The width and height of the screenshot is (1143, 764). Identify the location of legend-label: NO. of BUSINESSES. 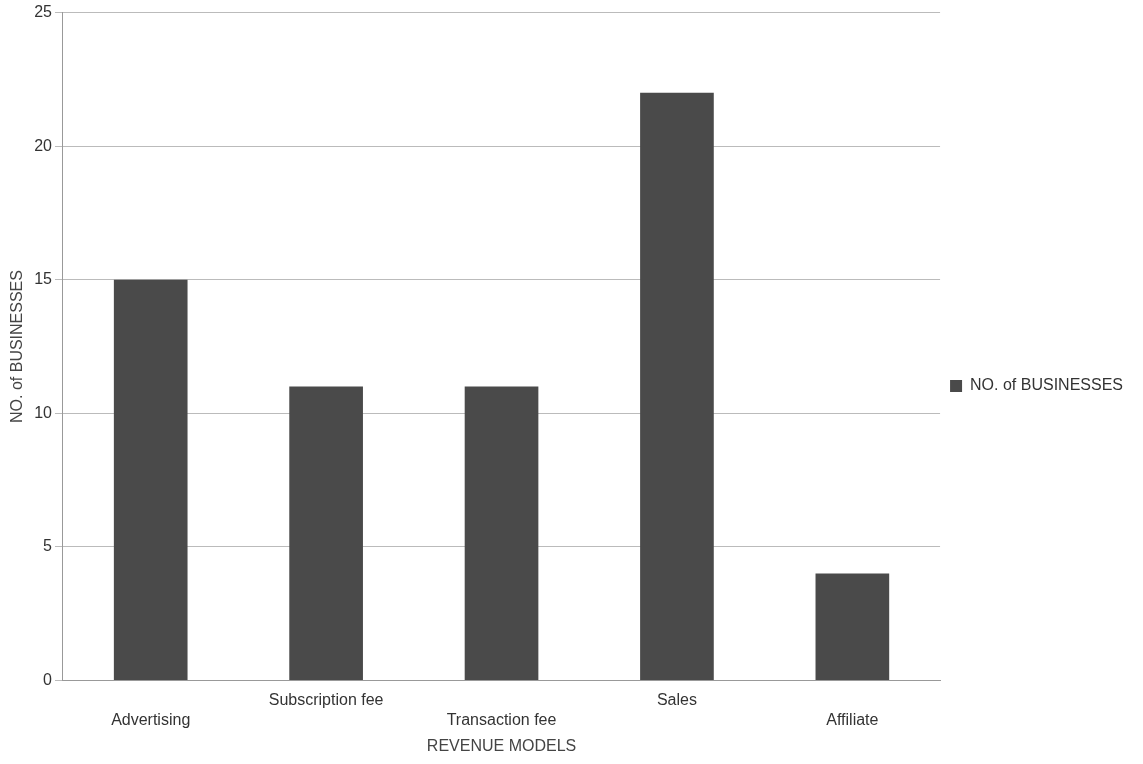
(1046, 385).